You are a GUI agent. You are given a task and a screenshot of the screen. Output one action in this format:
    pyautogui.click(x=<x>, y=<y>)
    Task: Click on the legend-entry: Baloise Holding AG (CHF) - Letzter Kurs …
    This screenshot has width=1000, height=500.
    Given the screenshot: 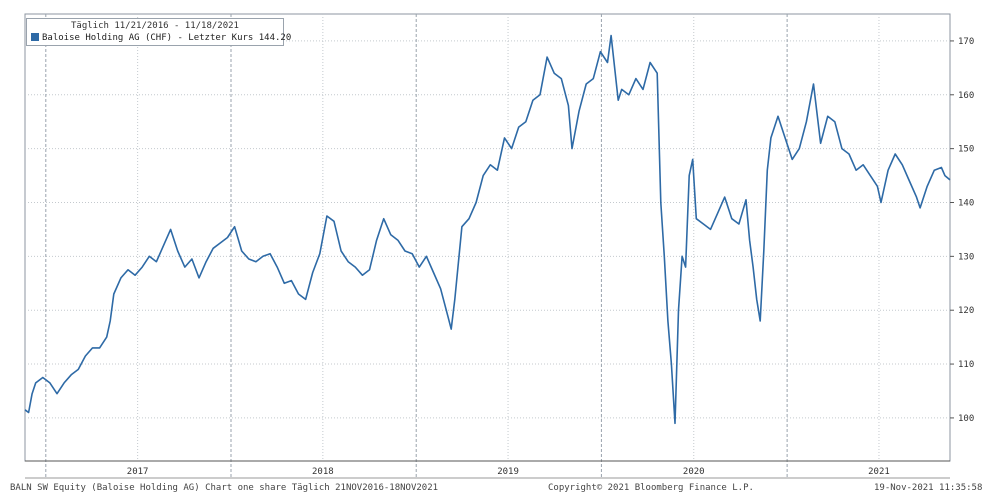 What is the action you would take?
    pyautogui.click(x=161, y=38)
    